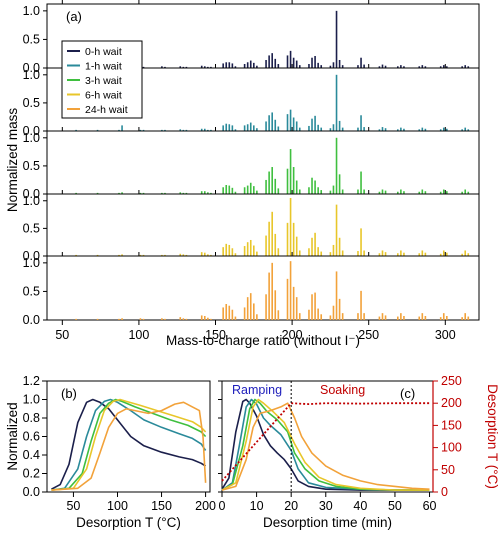 The height and width of the screenshot is (547, 500). I want to click on x-tick-label: 10, so click(257, 506).